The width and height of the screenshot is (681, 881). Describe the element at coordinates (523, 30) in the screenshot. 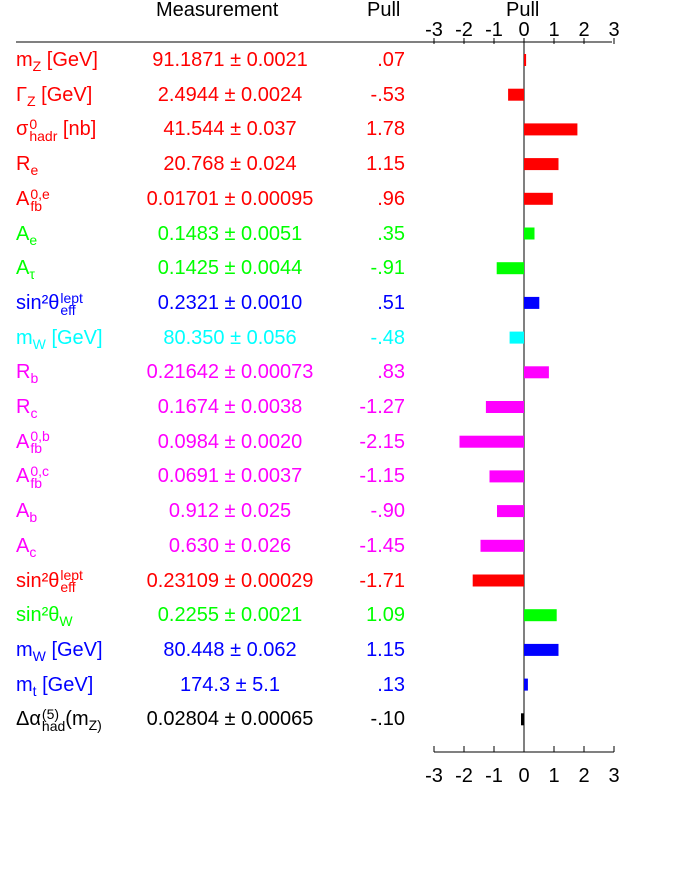

I see `top-tick-label: 0` at that location.